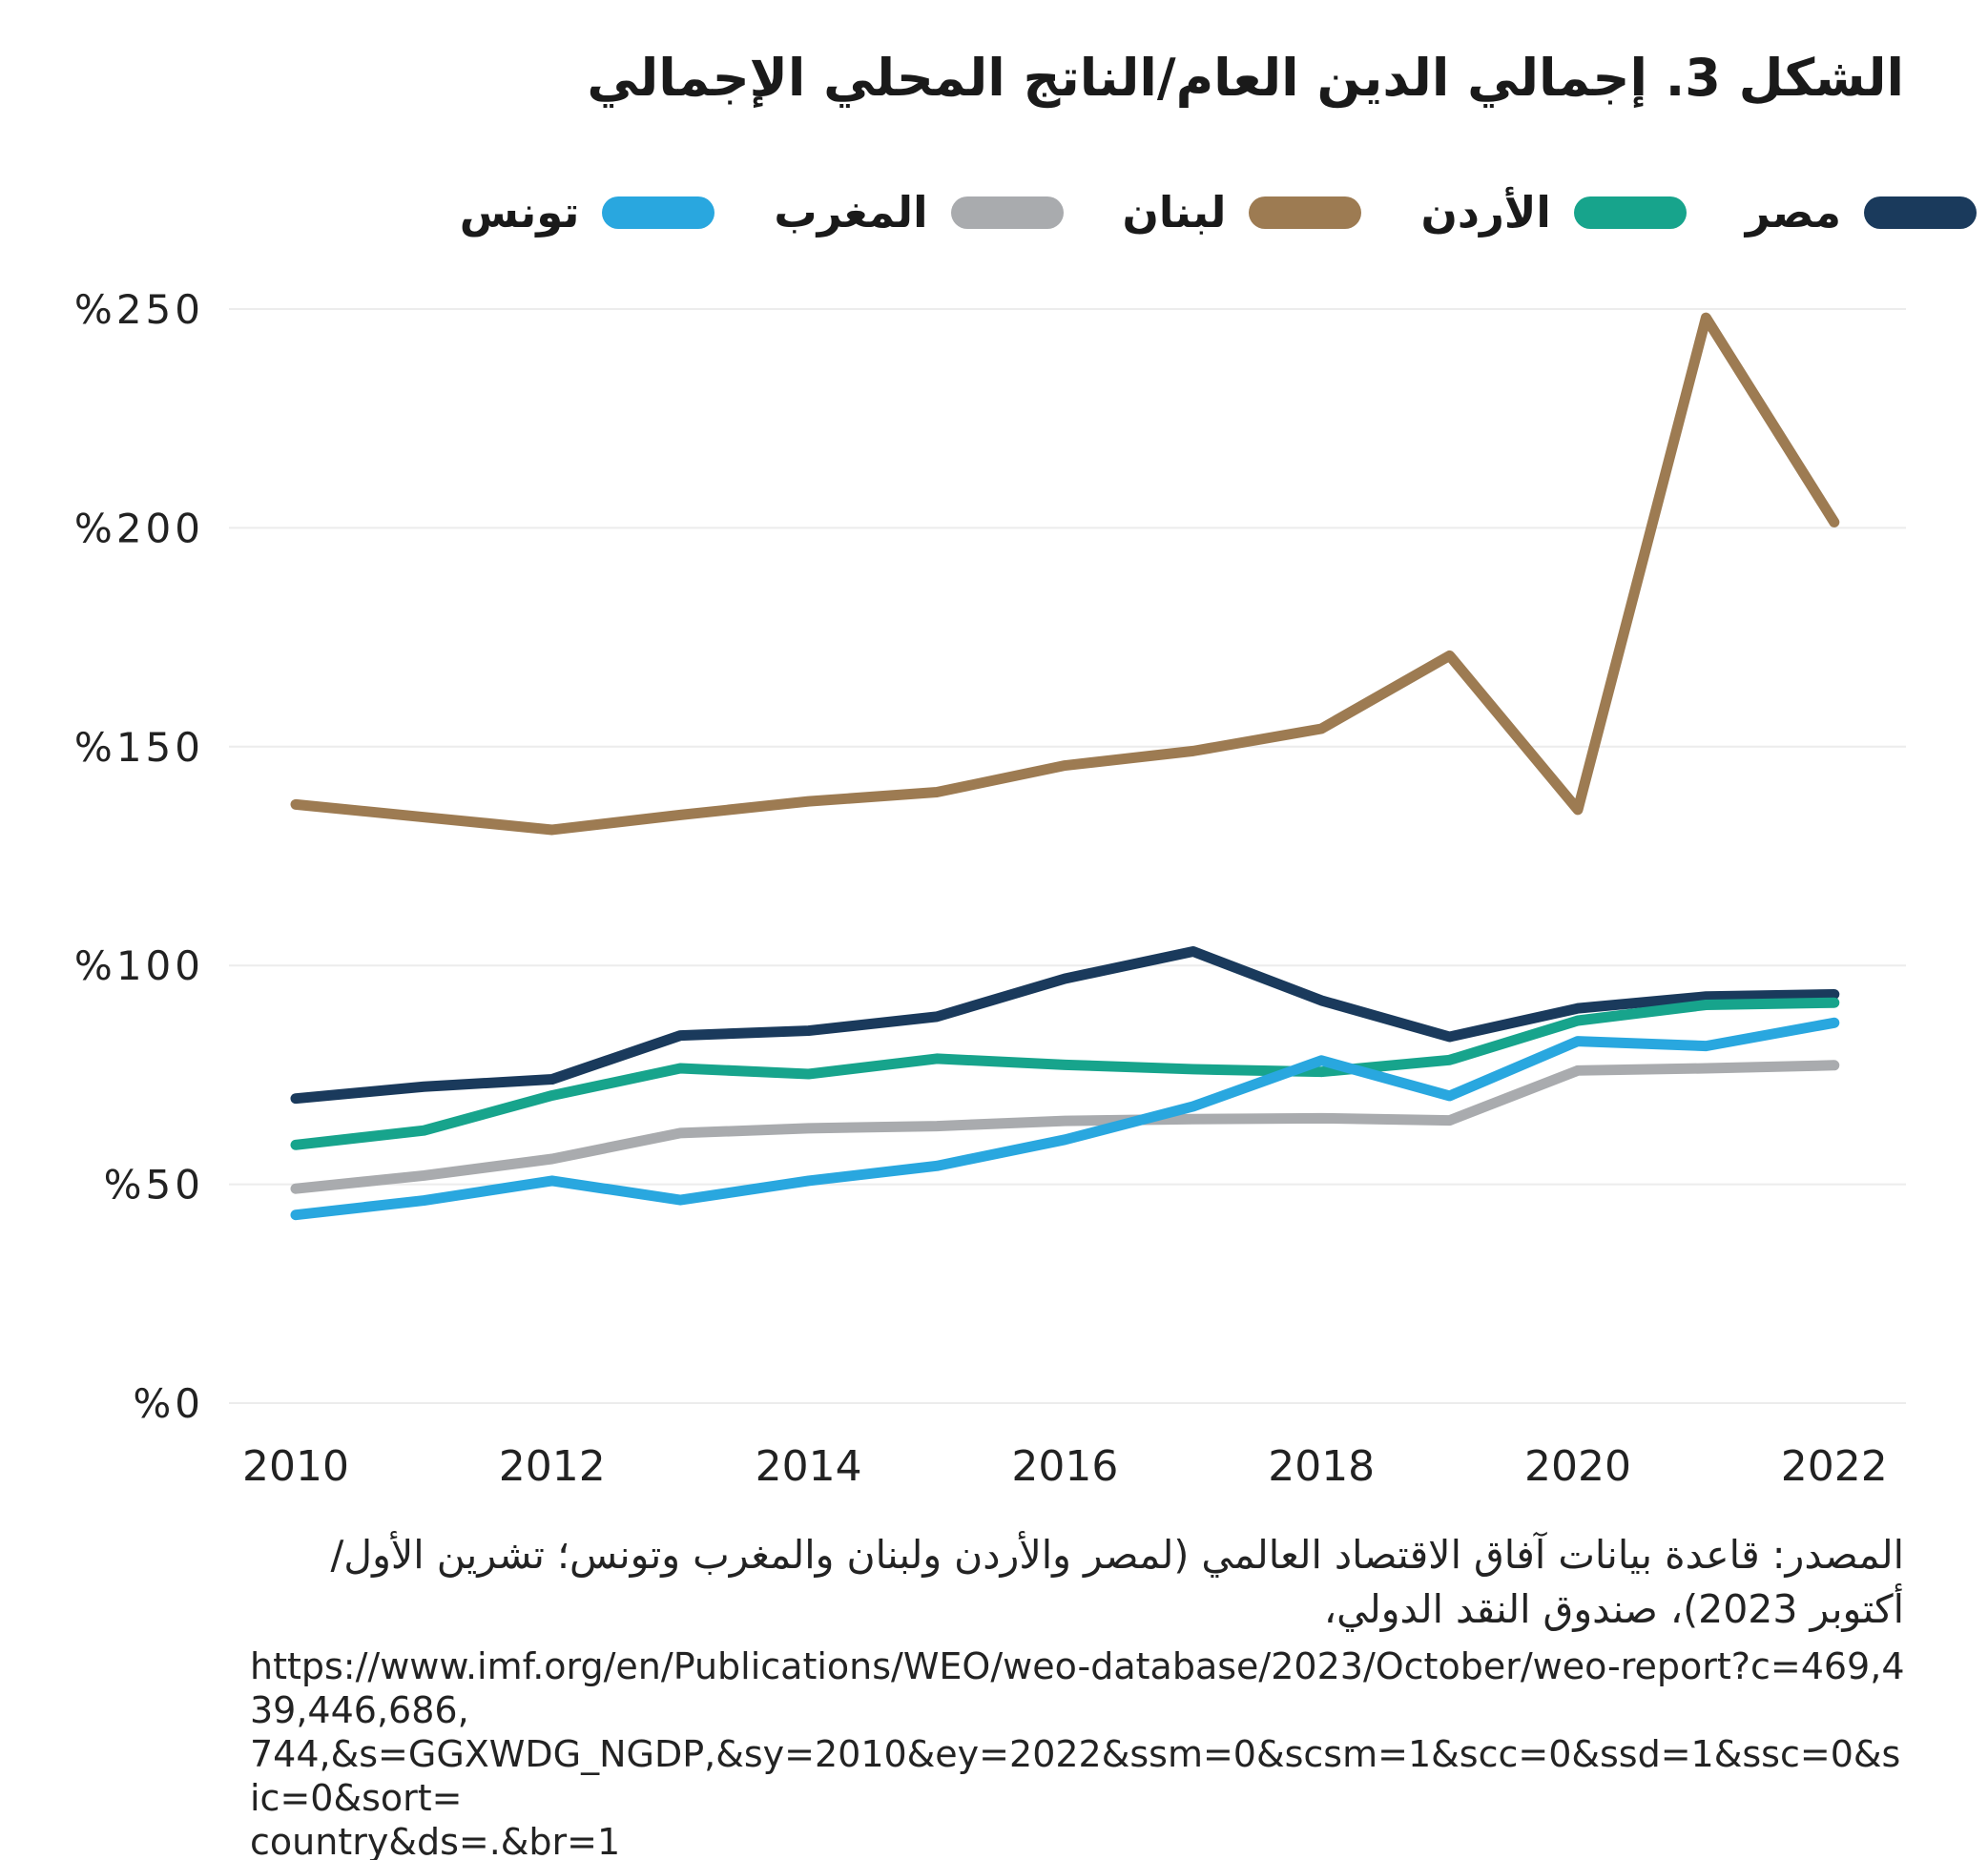  I want to click on legend-item-tunisia: تونس, so click(588, 212).